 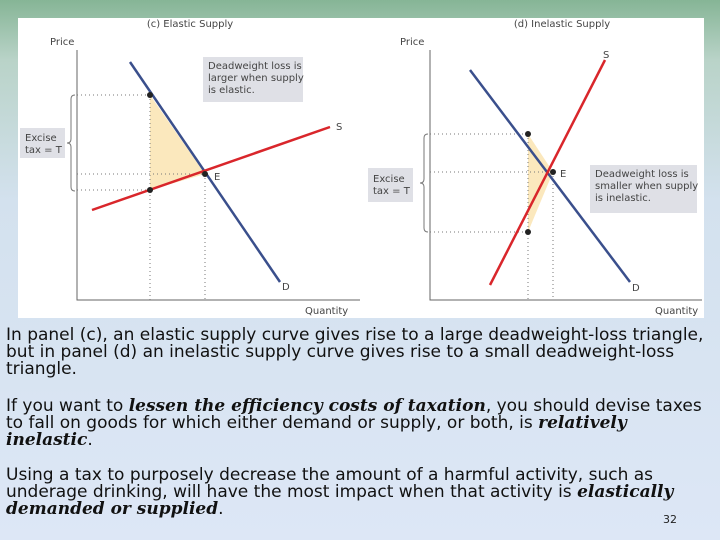 I want to click on emphasis: relatively inelastic, so click(x=316, y=431).